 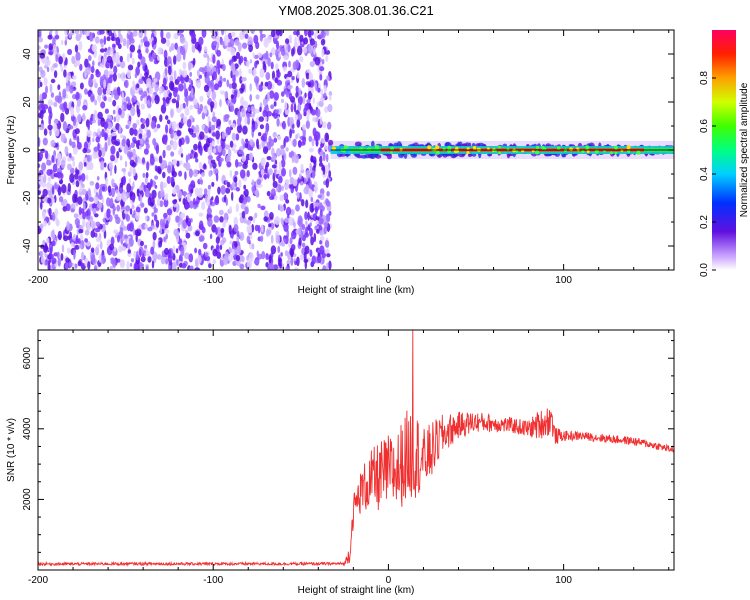 What do you see at coordinates (27, 245) in the screenshot?
I see `spectrogram-ytick-label: -40` at bounding box center [27, 245].